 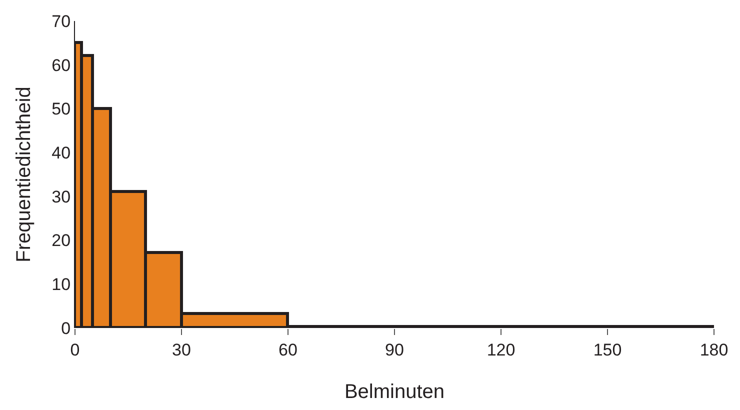 I want to click on x-tick-label: 120, so click(x=501, y=350).